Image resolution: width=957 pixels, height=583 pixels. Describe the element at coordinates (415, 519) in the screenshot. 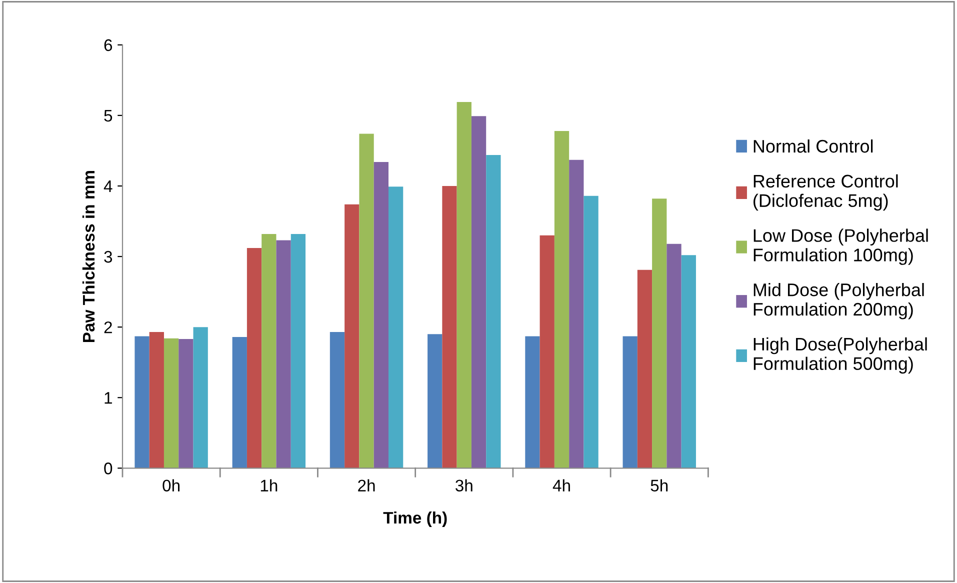

I see `x-axis-title: Time (h)` at that location.